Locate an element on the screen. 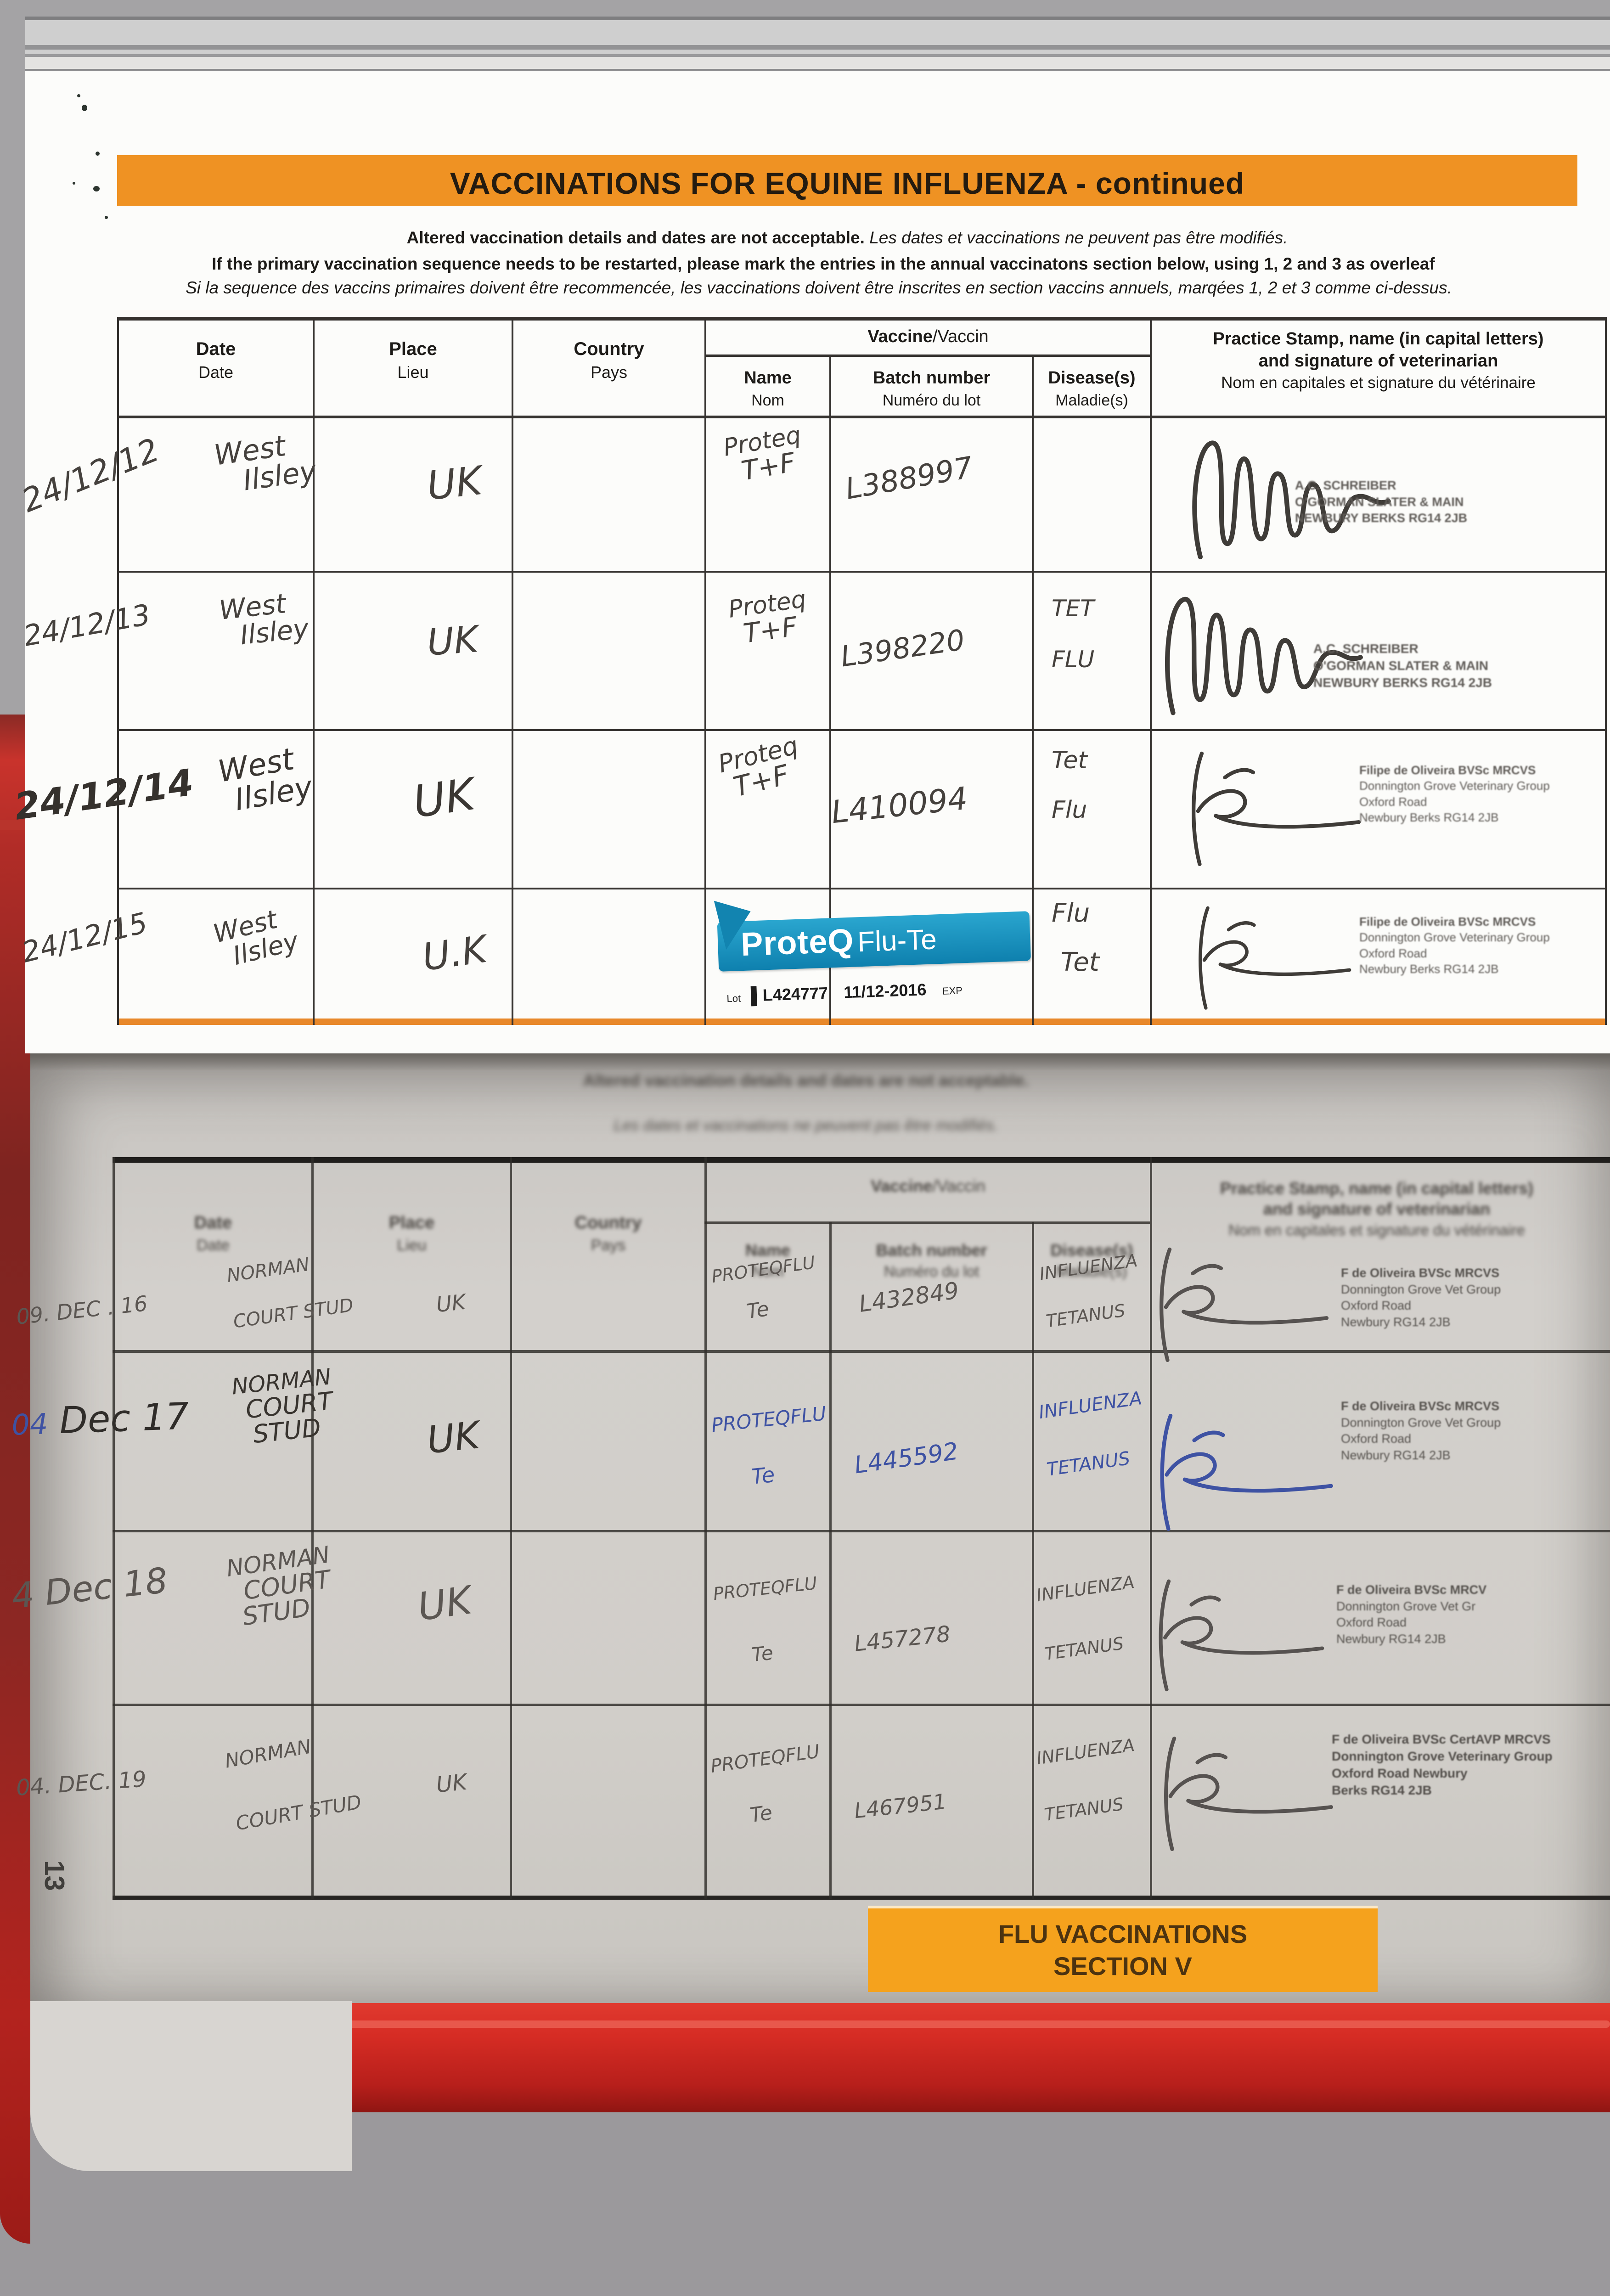 Image resolution: width=1610 pixels, height=2296 pixels. sticker-exp-label: EXP is located at coordinates (952, 991).